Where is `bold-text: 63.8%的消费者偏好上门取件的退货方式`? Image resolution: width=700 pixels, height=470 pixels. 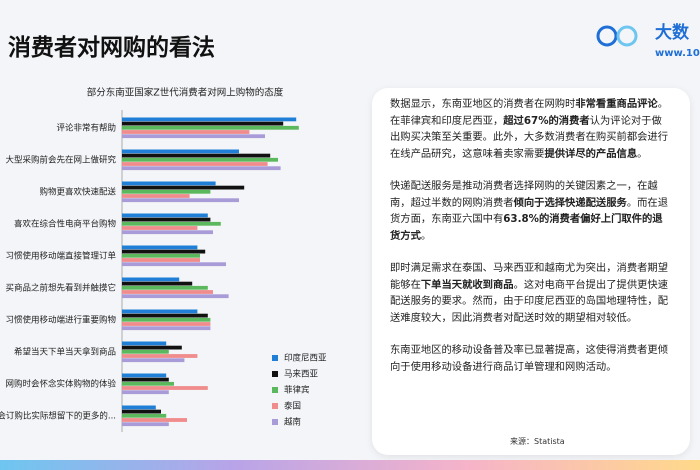
bold-text: 63.8%的消费者偏好上门取件的退货方式 is located at coordinates (526, 227).